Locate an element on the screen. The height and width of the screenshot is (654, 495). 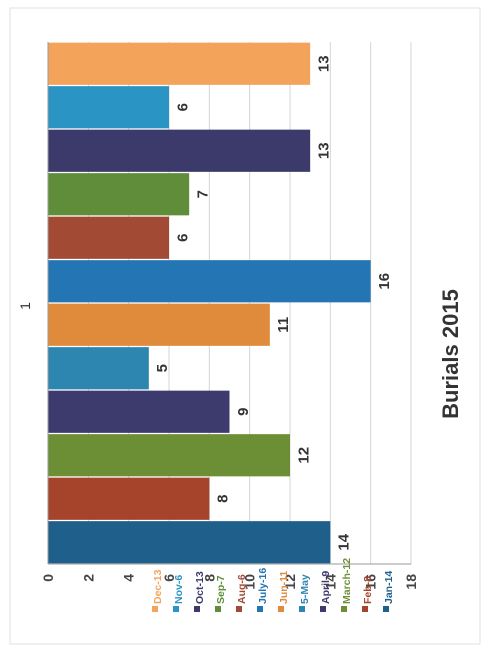
legend-label: Jan-14 is located at coordinates (389, 587).